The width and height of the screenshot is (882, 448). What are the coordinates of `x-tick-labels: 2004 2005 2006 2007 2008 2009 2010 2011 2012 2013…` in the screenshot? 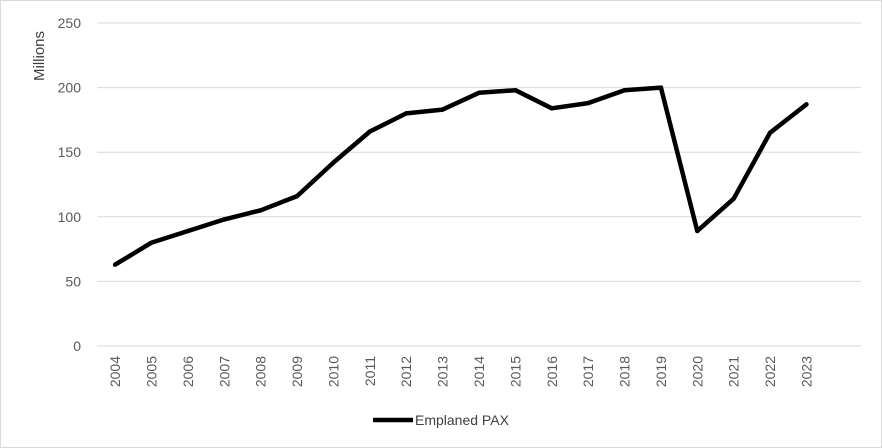 It's located at (460, 371).